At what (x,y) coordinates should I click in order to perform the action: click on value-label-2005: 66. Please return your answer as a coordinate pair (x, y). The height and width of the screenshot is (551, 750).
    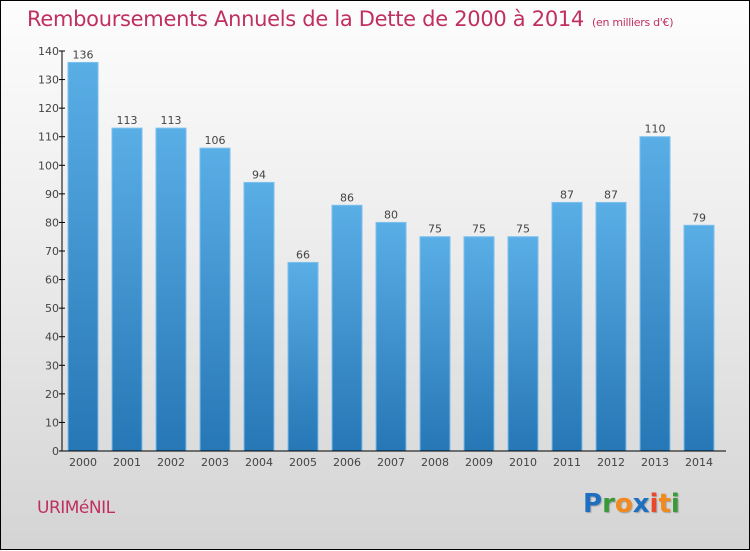
    Looking at the image, I should click on (303, 254).